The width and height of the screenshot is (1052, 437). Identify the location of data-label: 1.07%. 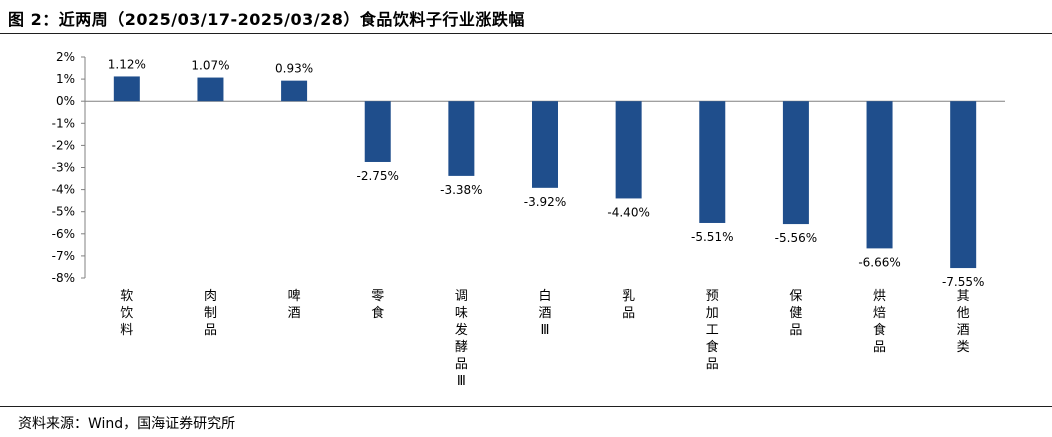
(210, 66).